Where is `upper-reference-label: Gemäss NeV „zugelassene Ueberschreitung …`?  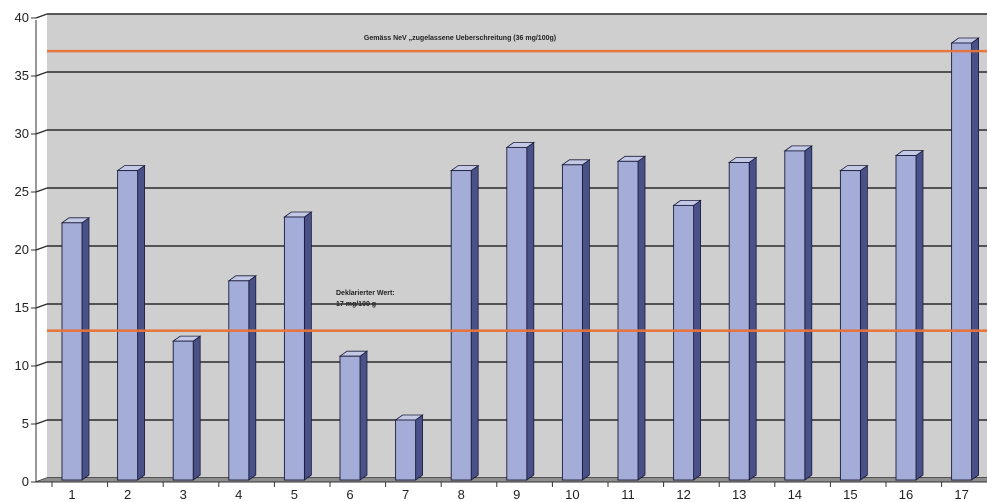
upper-reference-label: Gemäss NeV „zugelassene Ueberschreitung … is located at coordinates (460, 38).